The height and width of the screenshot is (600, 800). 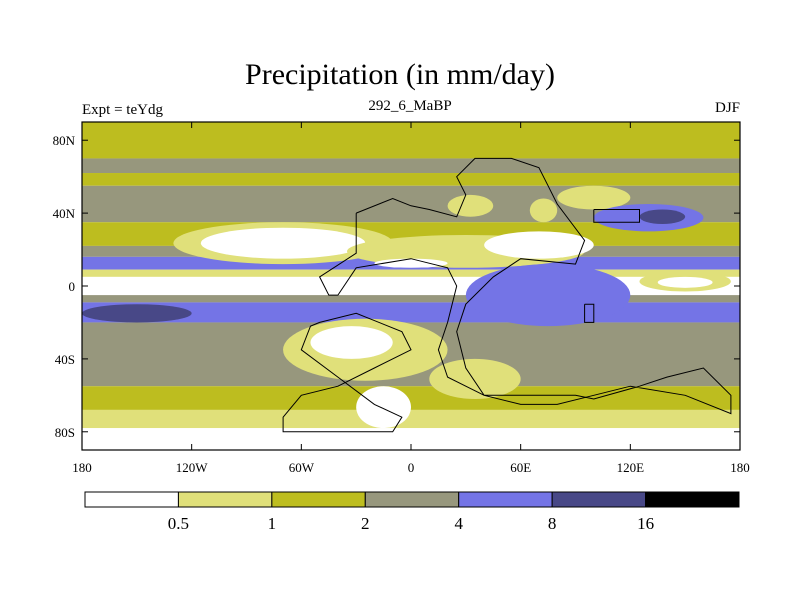 What do you see at coordinates (64, 140) in the screenshot?
I see `y-tick-label: 80N` at bounding box center [64, 140].